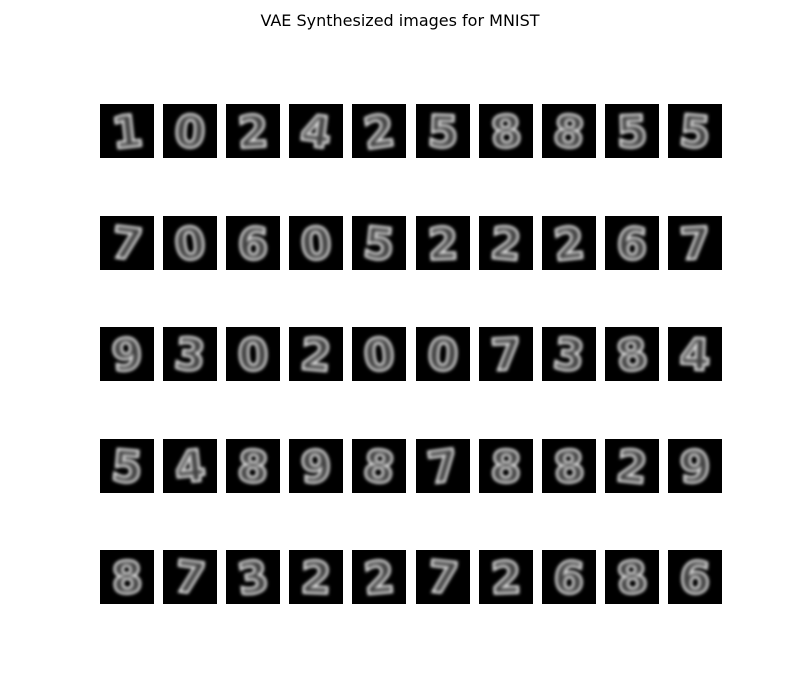 This screenshot has width=800, height=700. I want to click on digit-glow: 7, so click(442, 466).